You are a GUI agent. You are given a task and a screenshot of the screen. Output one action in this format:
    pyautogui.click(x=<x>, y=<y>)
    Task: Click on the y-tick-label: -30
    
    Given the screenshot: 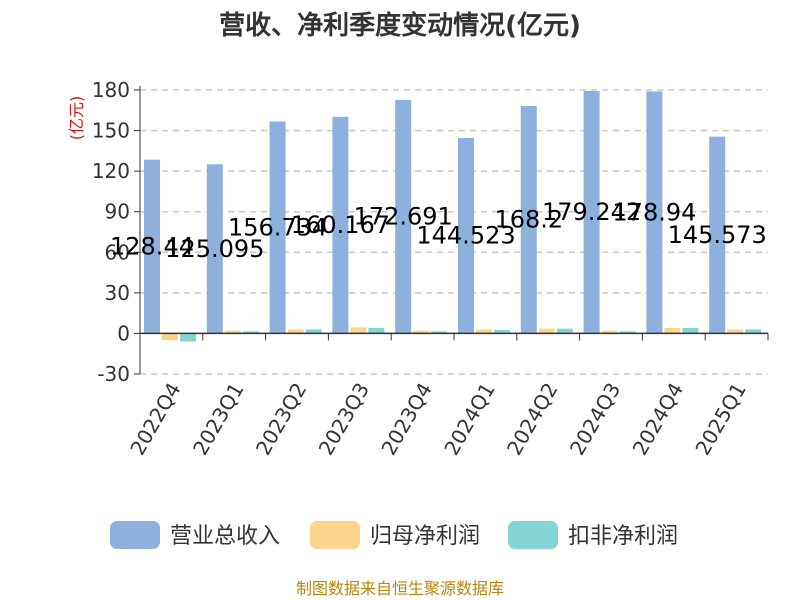 What is the action you would take?
    pyautogui.click(x=113, y=374)
    